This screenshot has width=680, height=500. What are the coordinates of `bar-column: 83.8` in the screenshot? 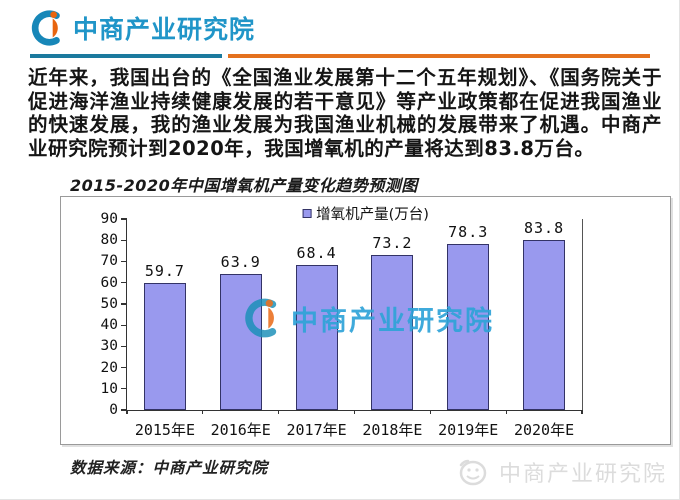 It's located at (544, 314).